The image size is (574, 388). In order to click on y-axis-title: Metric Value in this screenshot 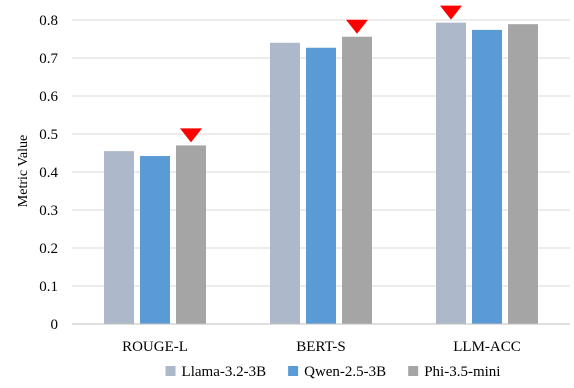, I will do `click(23, 171)`.